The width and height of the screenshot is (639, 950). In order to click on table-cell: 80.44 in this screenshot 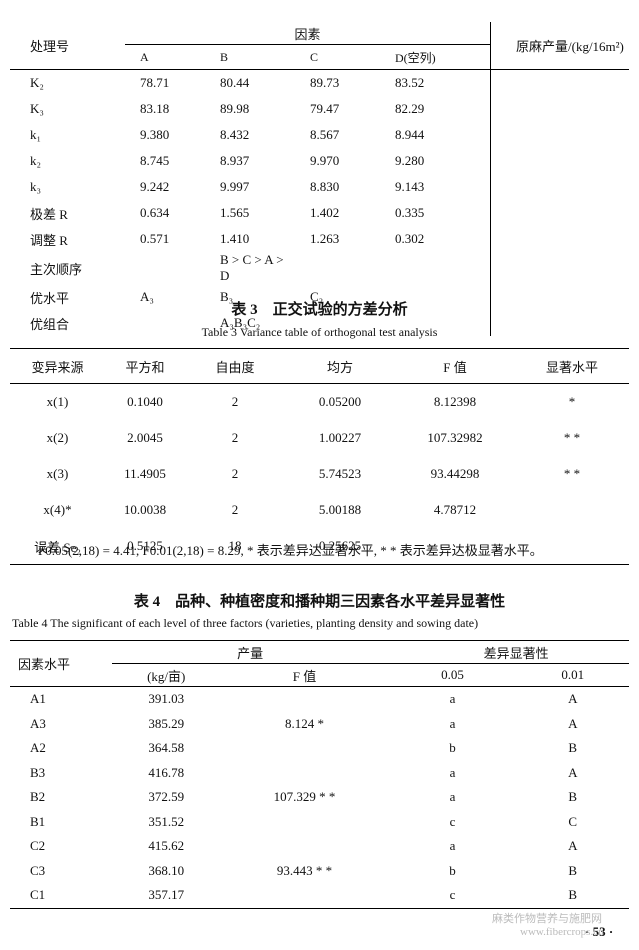, I will do `click(235, 82)`.